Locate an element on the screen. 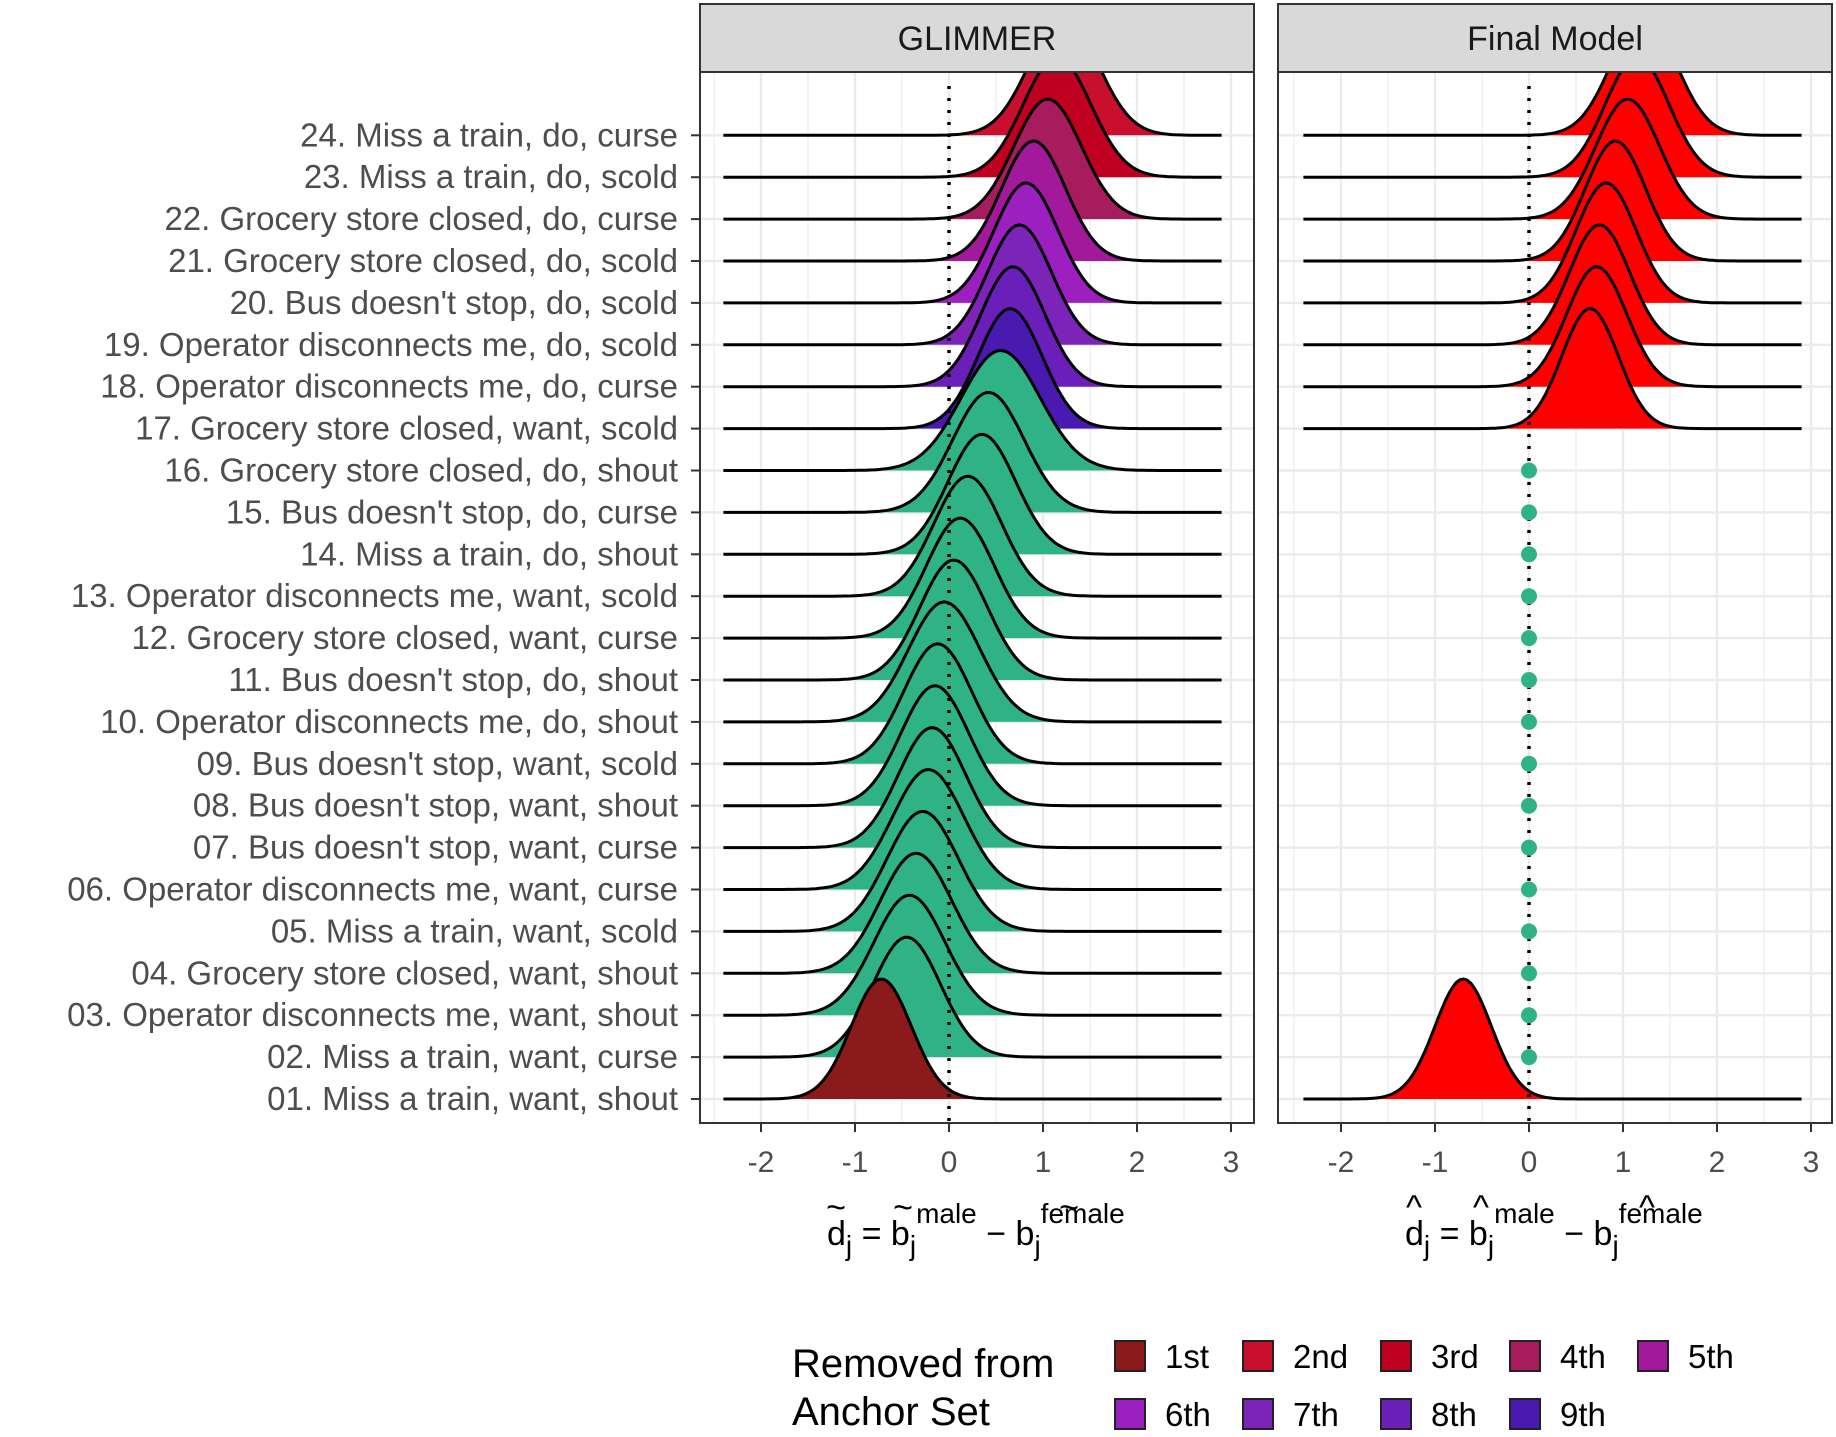  x-tick-label-0-0: -2 is located at coordinates (761, 1162).